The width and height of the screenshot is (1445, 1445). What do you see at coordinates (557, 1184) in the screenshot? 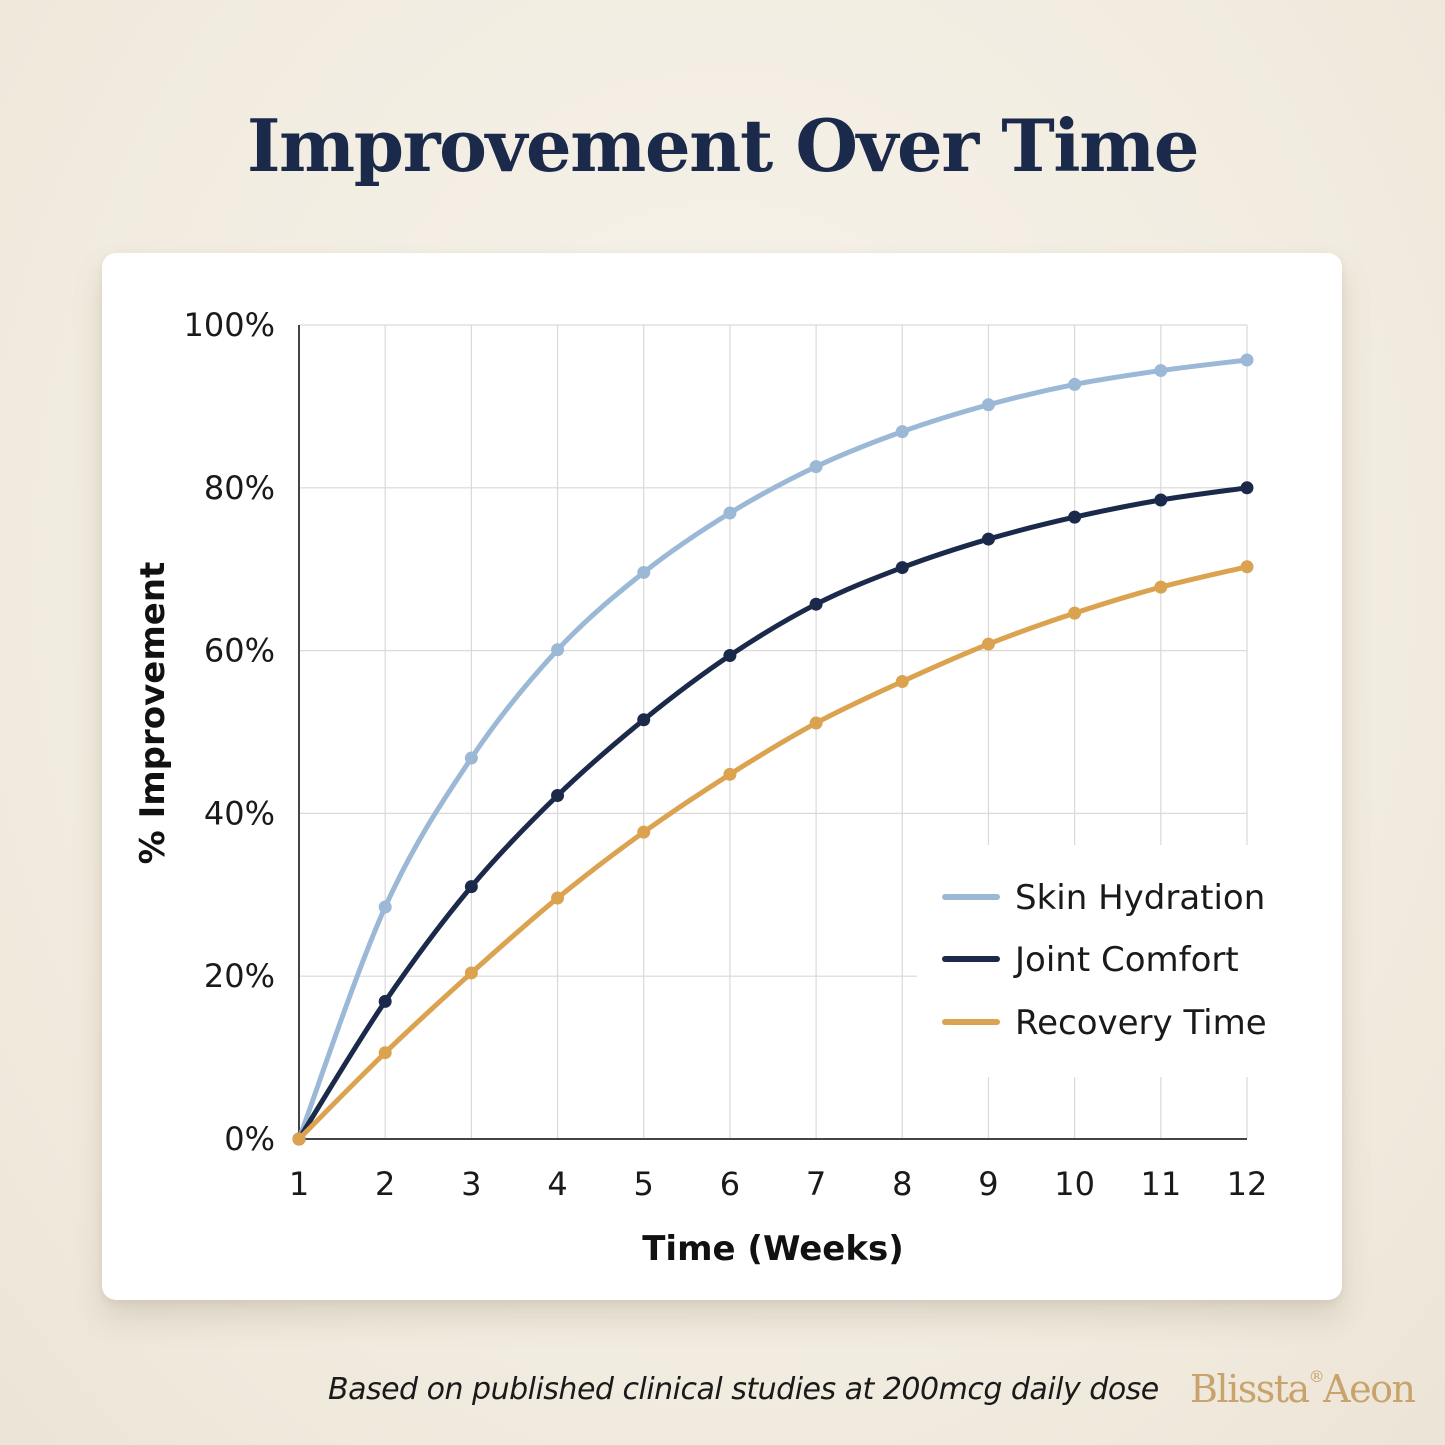
I see `x-tick-label: 4` at bounding box center [557, 1184].